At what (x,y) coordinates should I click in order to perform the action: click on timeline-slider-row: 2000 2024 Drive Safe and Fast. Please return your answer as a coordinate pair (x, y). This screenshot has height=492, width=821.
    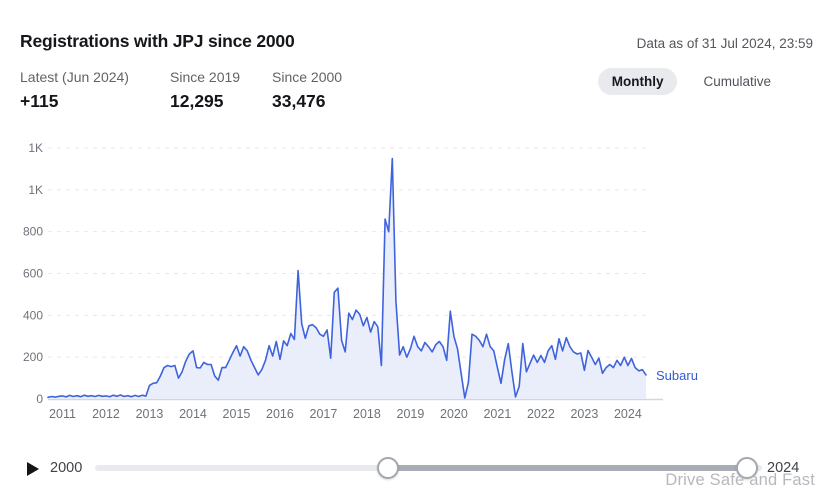
    Looking at the image, I should click on (410, 471).